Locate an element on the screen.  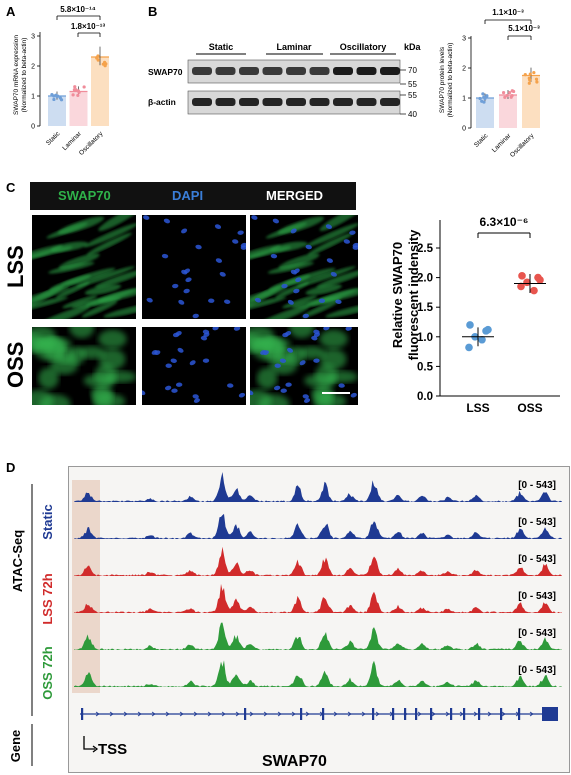
channel-swap70: SWAP70 is located at coordinates (84, 195).